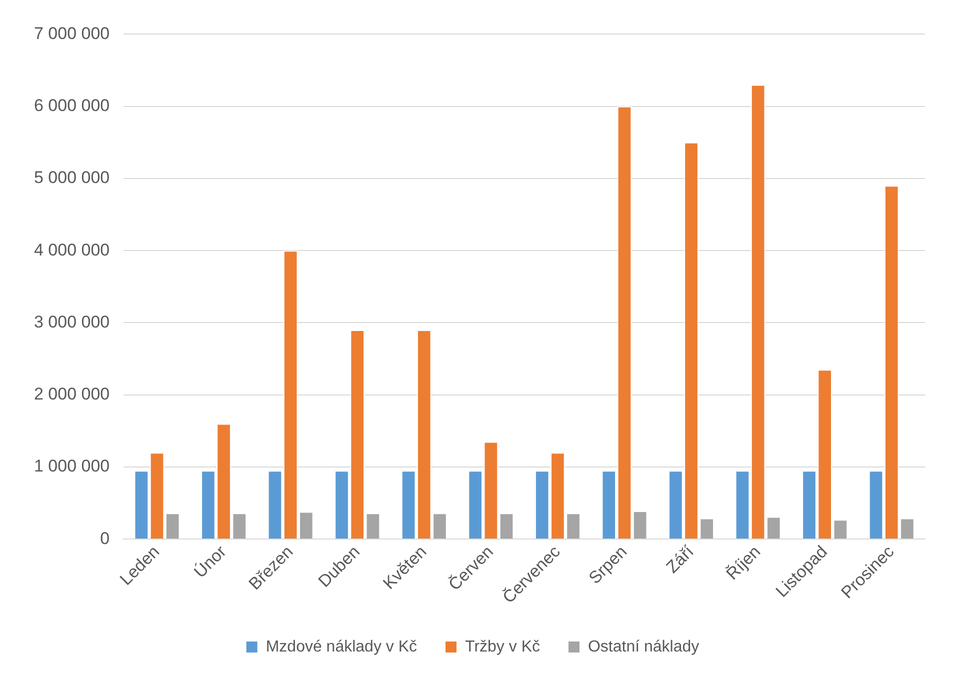 Image resolution: width=957 pixels, height=686 pixels. What do you see at coordinates (644, 647) in the screenshot?
I see `legend-label: Ostatní náklady` at bounding box center [644, 647].